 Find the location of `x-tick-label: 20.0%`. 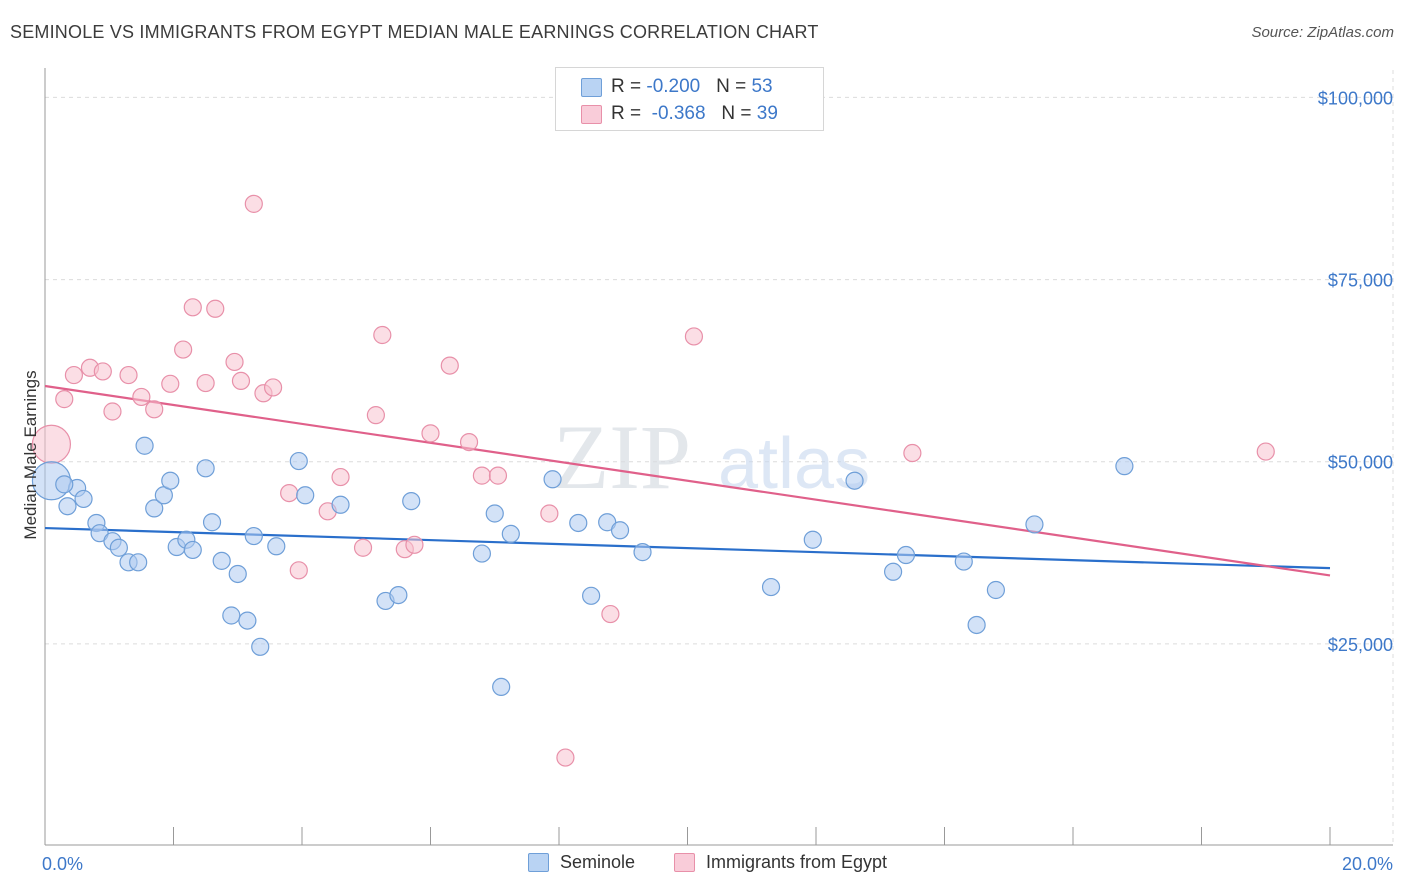

x-tick-label: 20.0% is located at coordinates (1367, 864).